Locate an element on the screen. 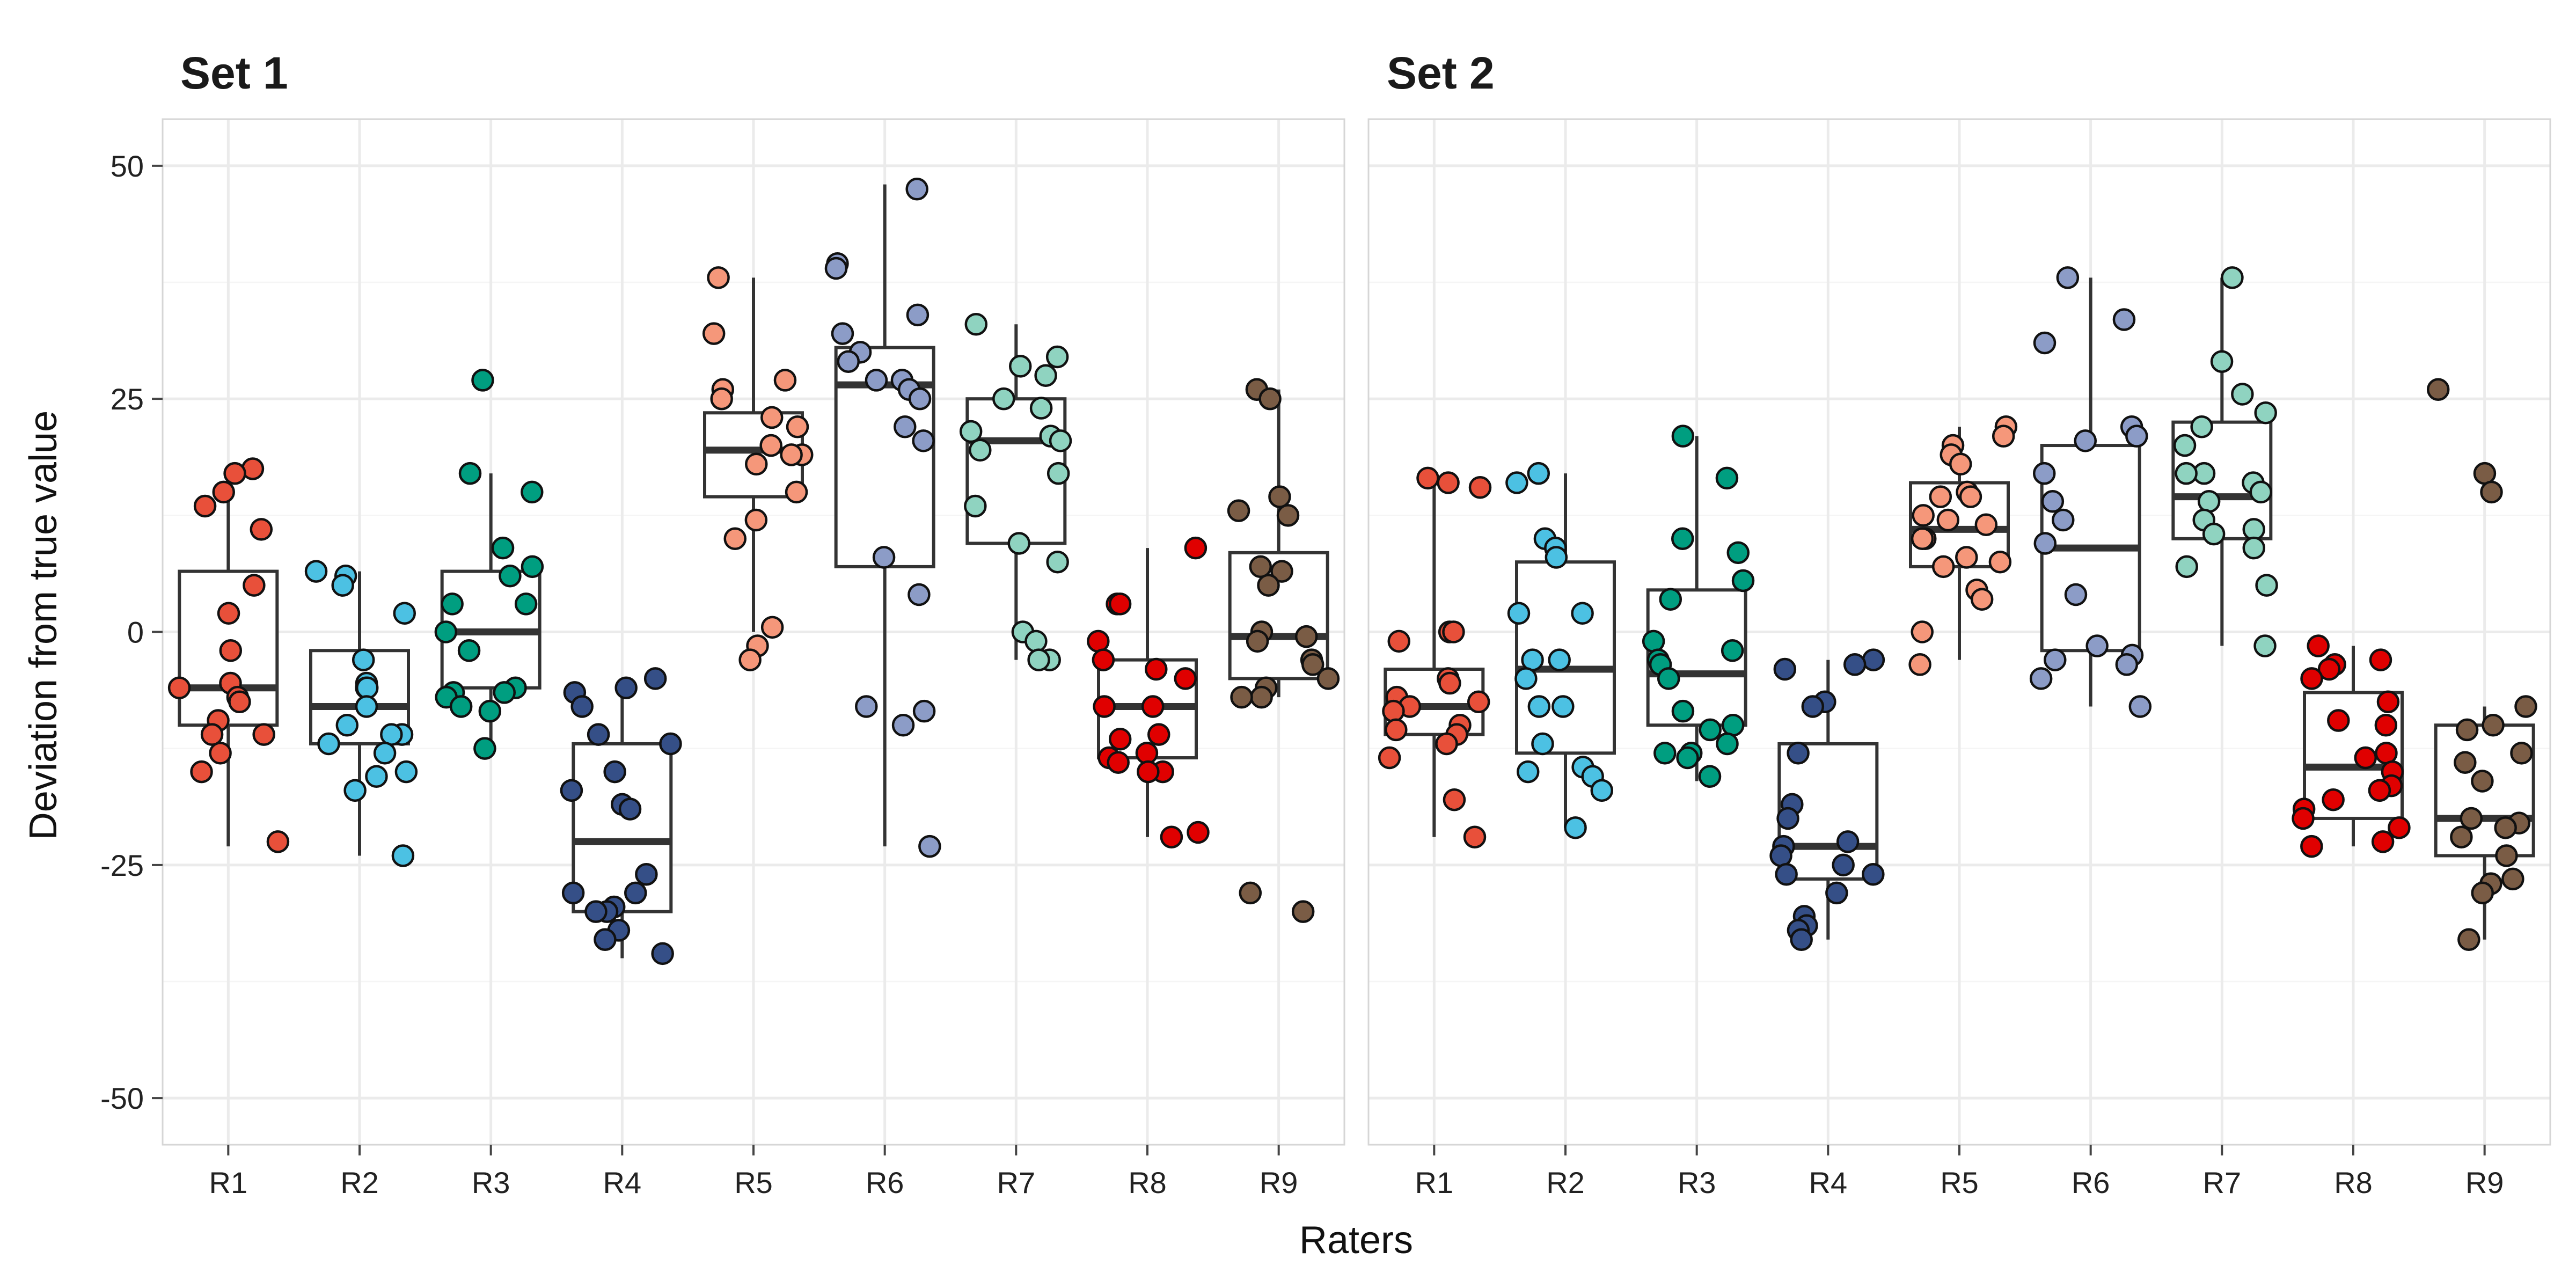 The width and height of the screenshot is (2576, 1288). x-tick-label: R4 is located at coordinates (622, 1182).